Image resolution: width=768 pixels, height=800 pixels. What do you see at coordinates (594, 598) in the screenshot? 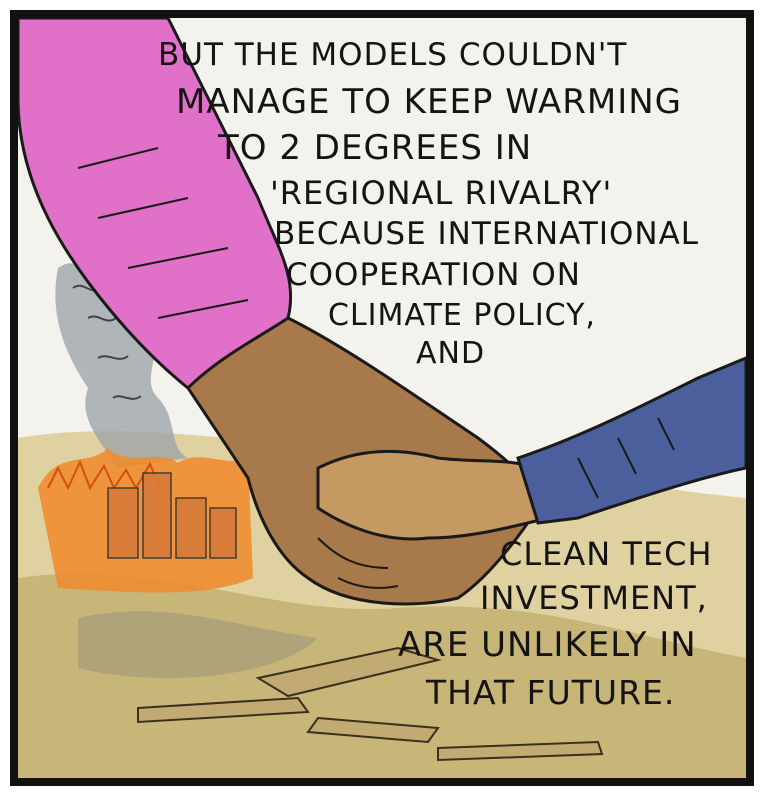
I see `bottom-caption-line: INVESTMENT,` at bounding box center [594, 598].